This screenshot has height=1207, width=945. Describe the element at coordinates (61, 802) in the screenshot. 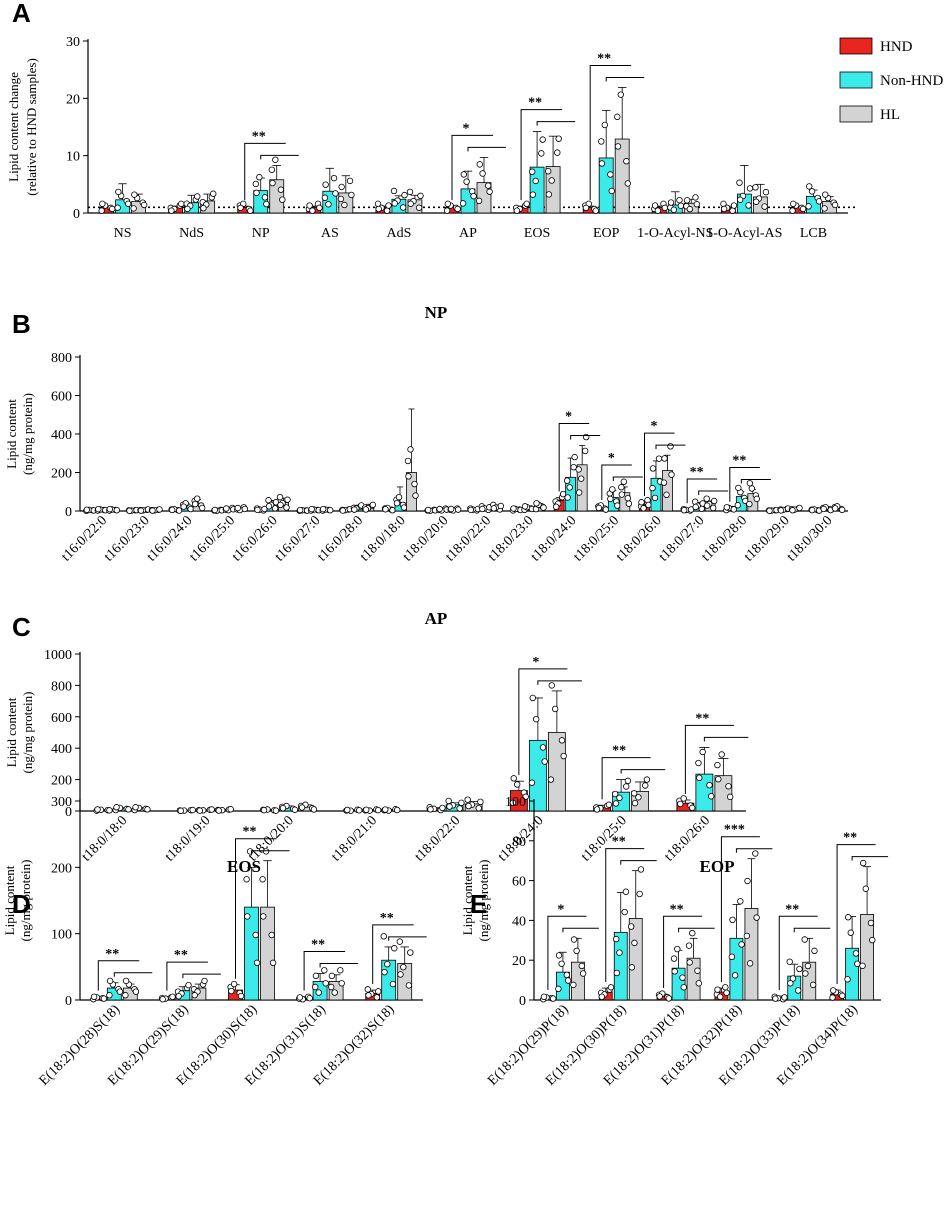

I see `y-tick-label: 300` at that location.